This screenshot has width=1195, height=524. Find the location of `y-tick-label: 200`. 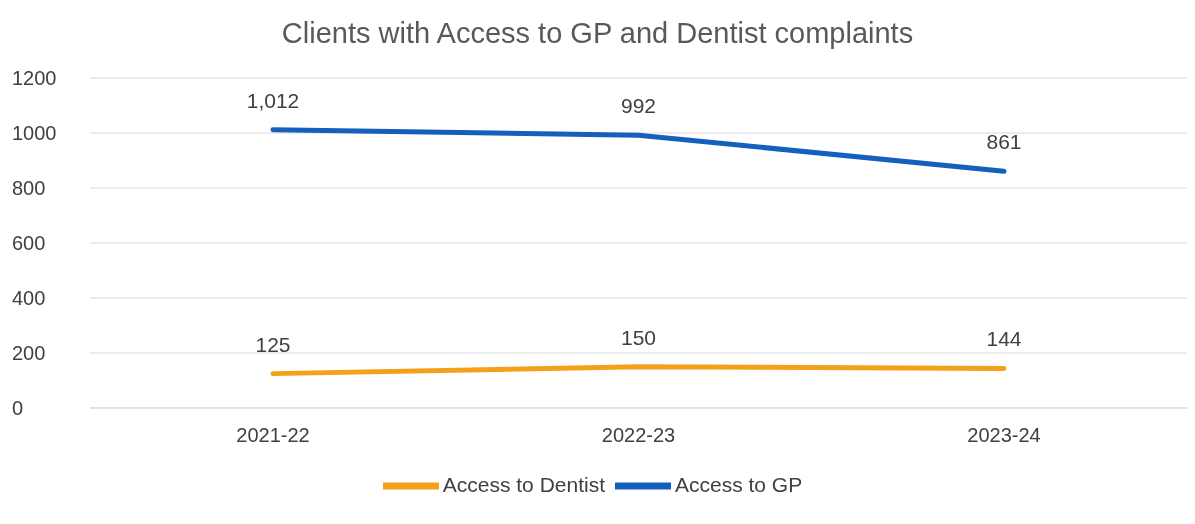

y-tick-label: 200 is located at coordinates (29, 353).